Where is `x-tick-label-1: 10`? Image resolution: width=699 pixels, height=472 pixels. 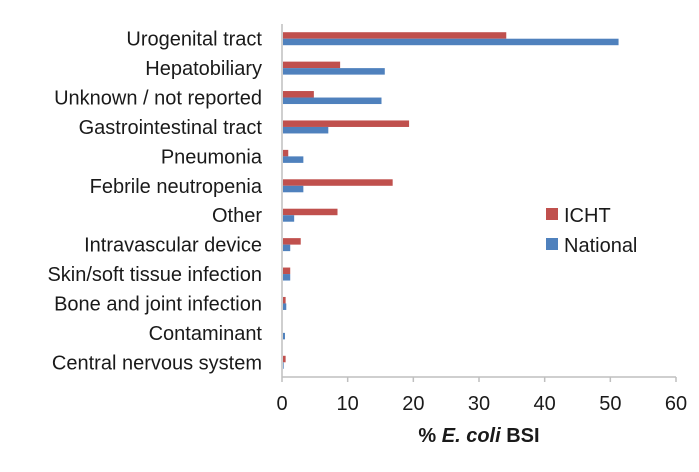
x-tick-label-1: 10 is located at coordinates (348, 404).